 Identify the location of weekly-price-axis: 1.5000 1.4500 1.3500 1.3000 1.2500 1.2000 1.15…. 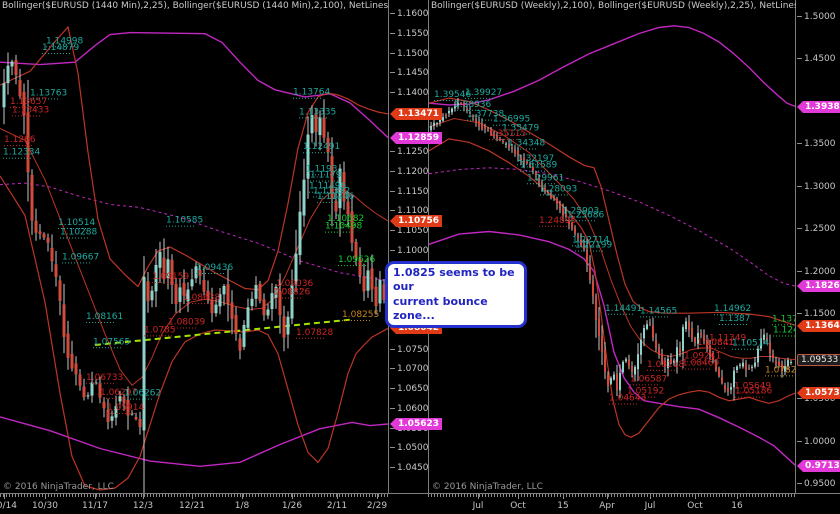
(817, 246).